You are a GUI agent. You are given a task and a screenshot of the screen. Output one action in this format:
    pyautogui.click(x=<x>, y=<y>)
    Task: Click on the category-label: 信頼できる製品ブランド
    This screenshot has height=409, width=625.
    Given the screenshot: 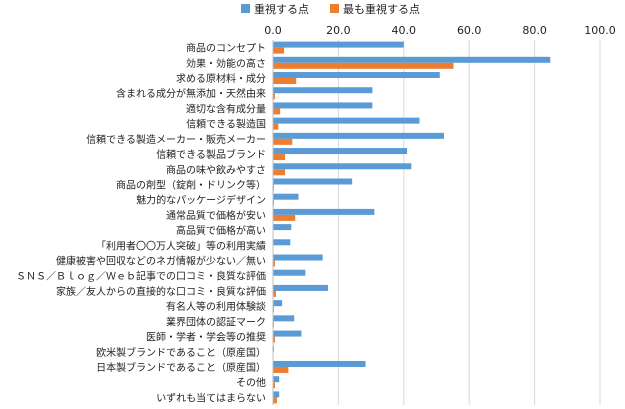 What is the action you would take?
    pyautogui.click(x=211, y=154)
    